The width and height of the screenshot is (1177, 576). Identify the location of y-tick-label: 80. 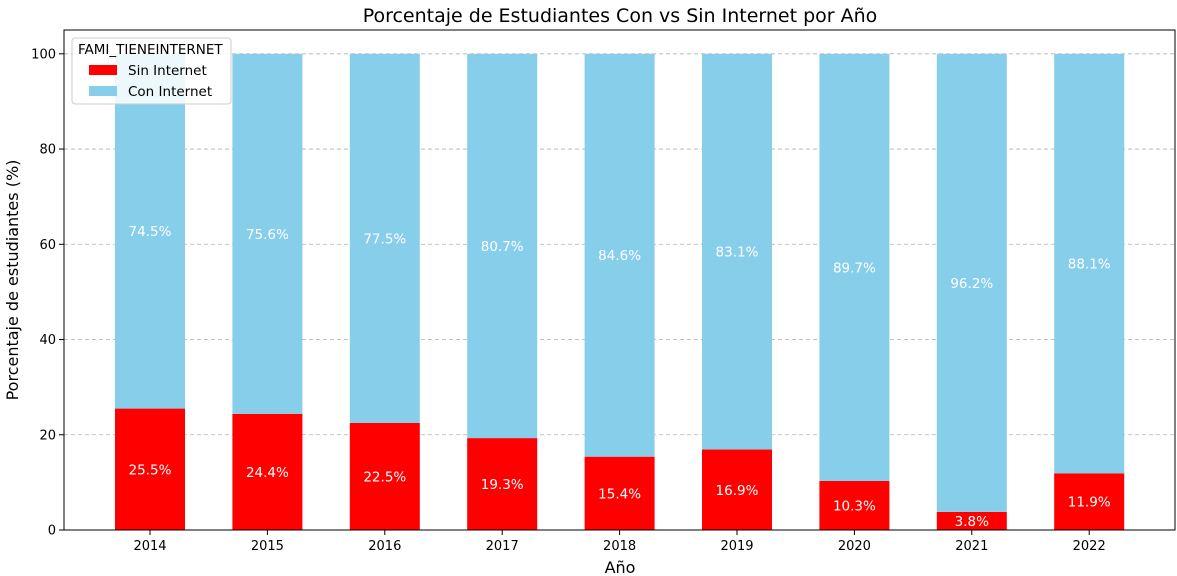
(47, 150).